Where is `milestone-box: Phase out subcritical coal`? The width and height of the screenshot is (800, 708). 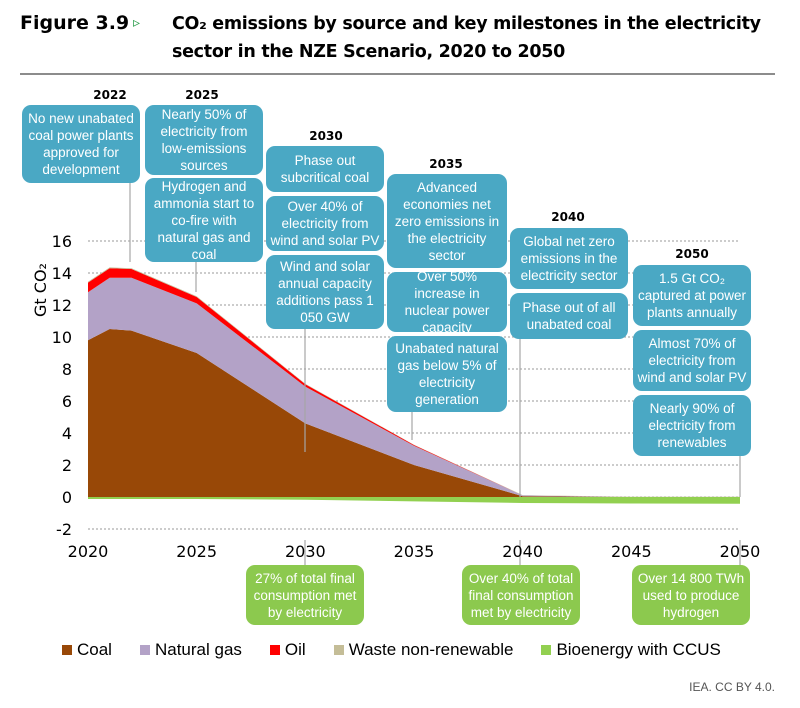
milestone-box: Phase out subcritical coal is located at coordinates (325, 169).